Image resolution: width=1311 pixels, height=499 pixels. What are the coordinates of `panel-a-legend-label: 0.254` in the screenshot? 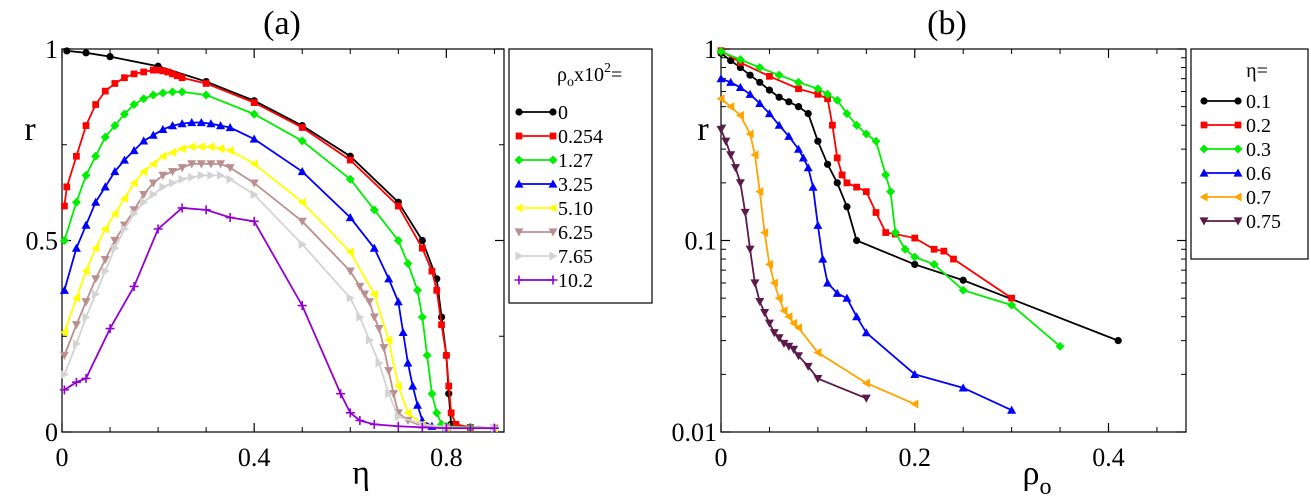 It's located at (580, 137).